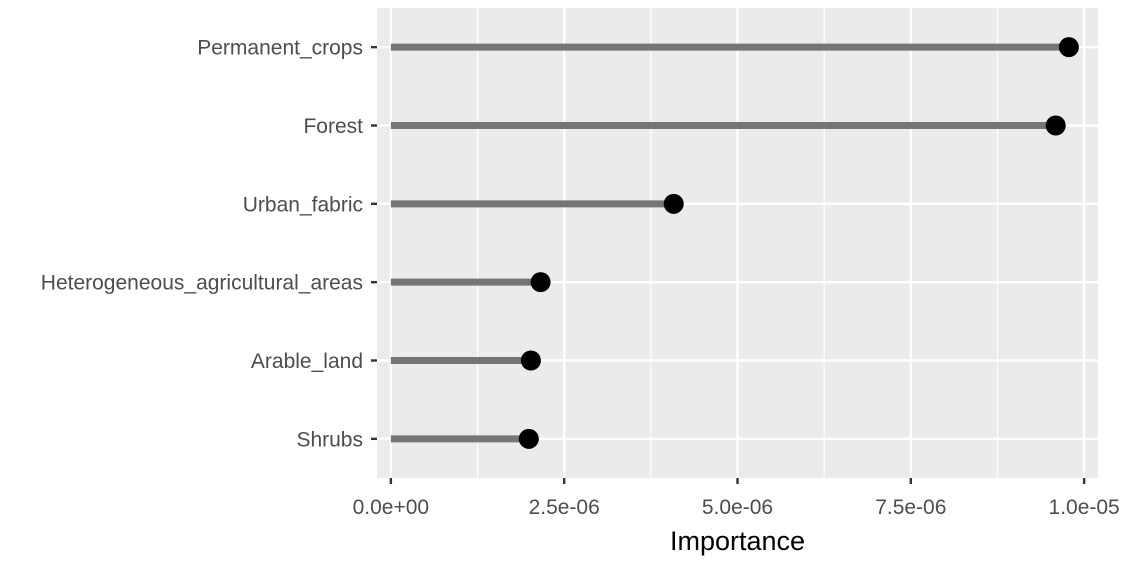  I want to click on x-axis: 0.0e+00 2.5e-06 5.0e-06 7.5e-06 1.0e-05, so click(736, 498).